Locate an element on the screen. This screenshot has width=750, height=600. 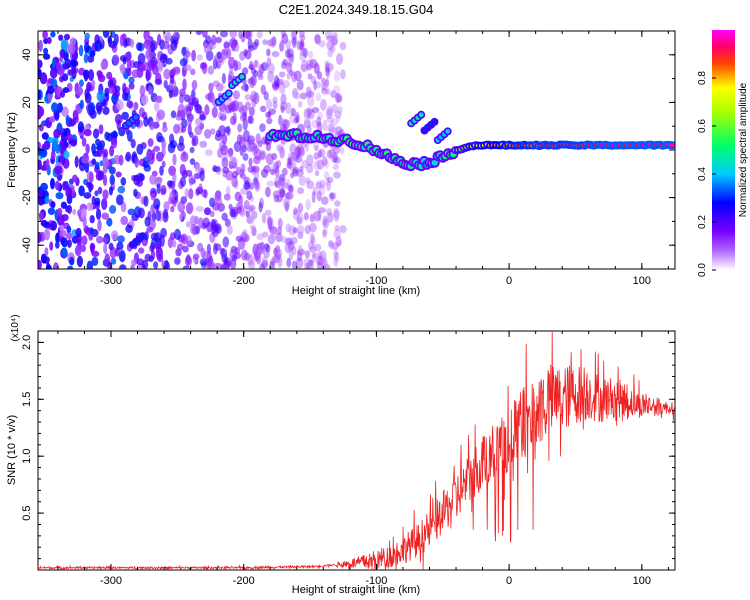
y-tick-label: 0 is located at coordinates (27, 150).